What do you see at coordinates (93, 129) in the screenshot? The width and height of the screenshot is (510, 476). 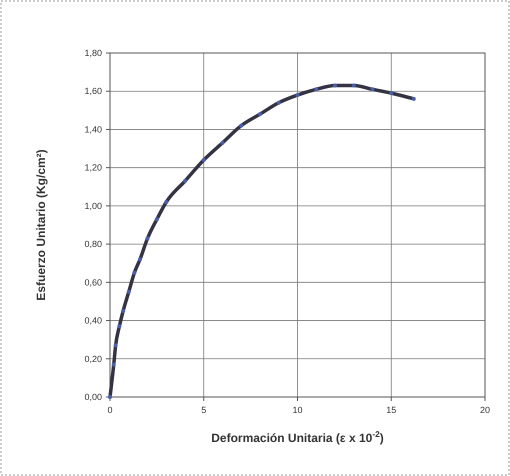 I see `y-tick-label: 1,40` at bounding box center [93, 129].